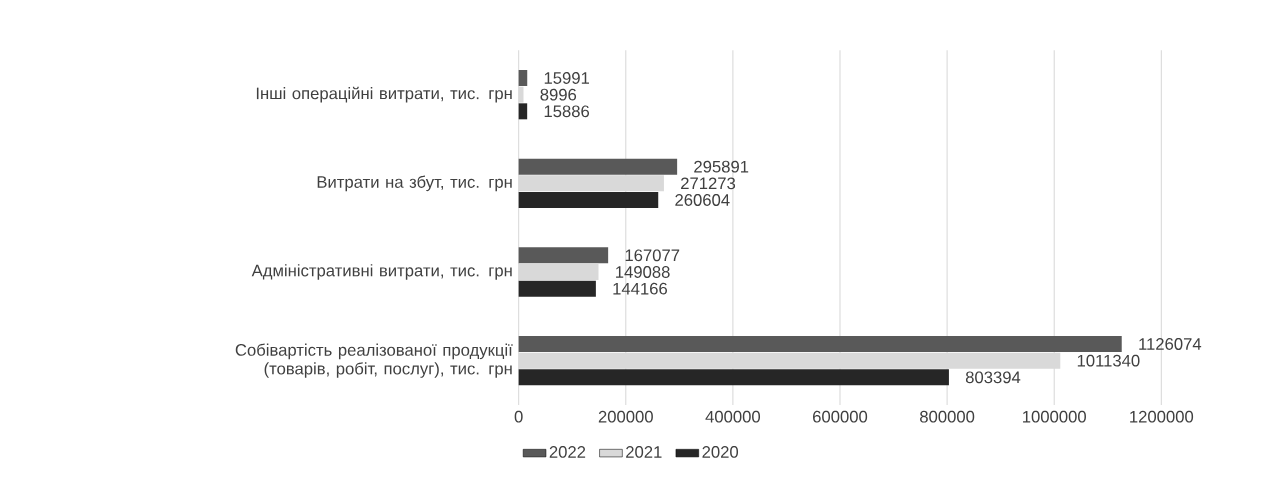 The width and height of the screenshot is (1271, 485). I want to click on legend-label: 2021, so click(644, 452).